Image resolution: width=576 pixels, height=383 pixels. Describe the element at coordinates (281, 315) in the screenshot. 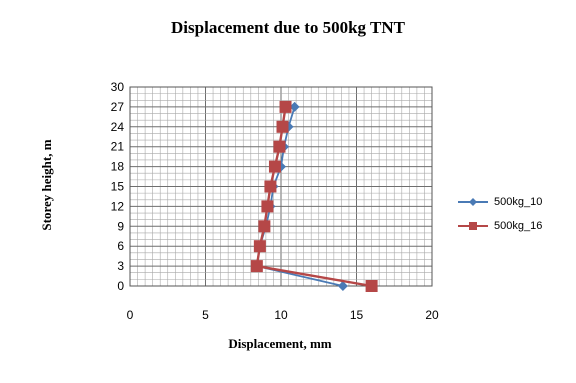

I see `x-tick-label: 10` at that location.